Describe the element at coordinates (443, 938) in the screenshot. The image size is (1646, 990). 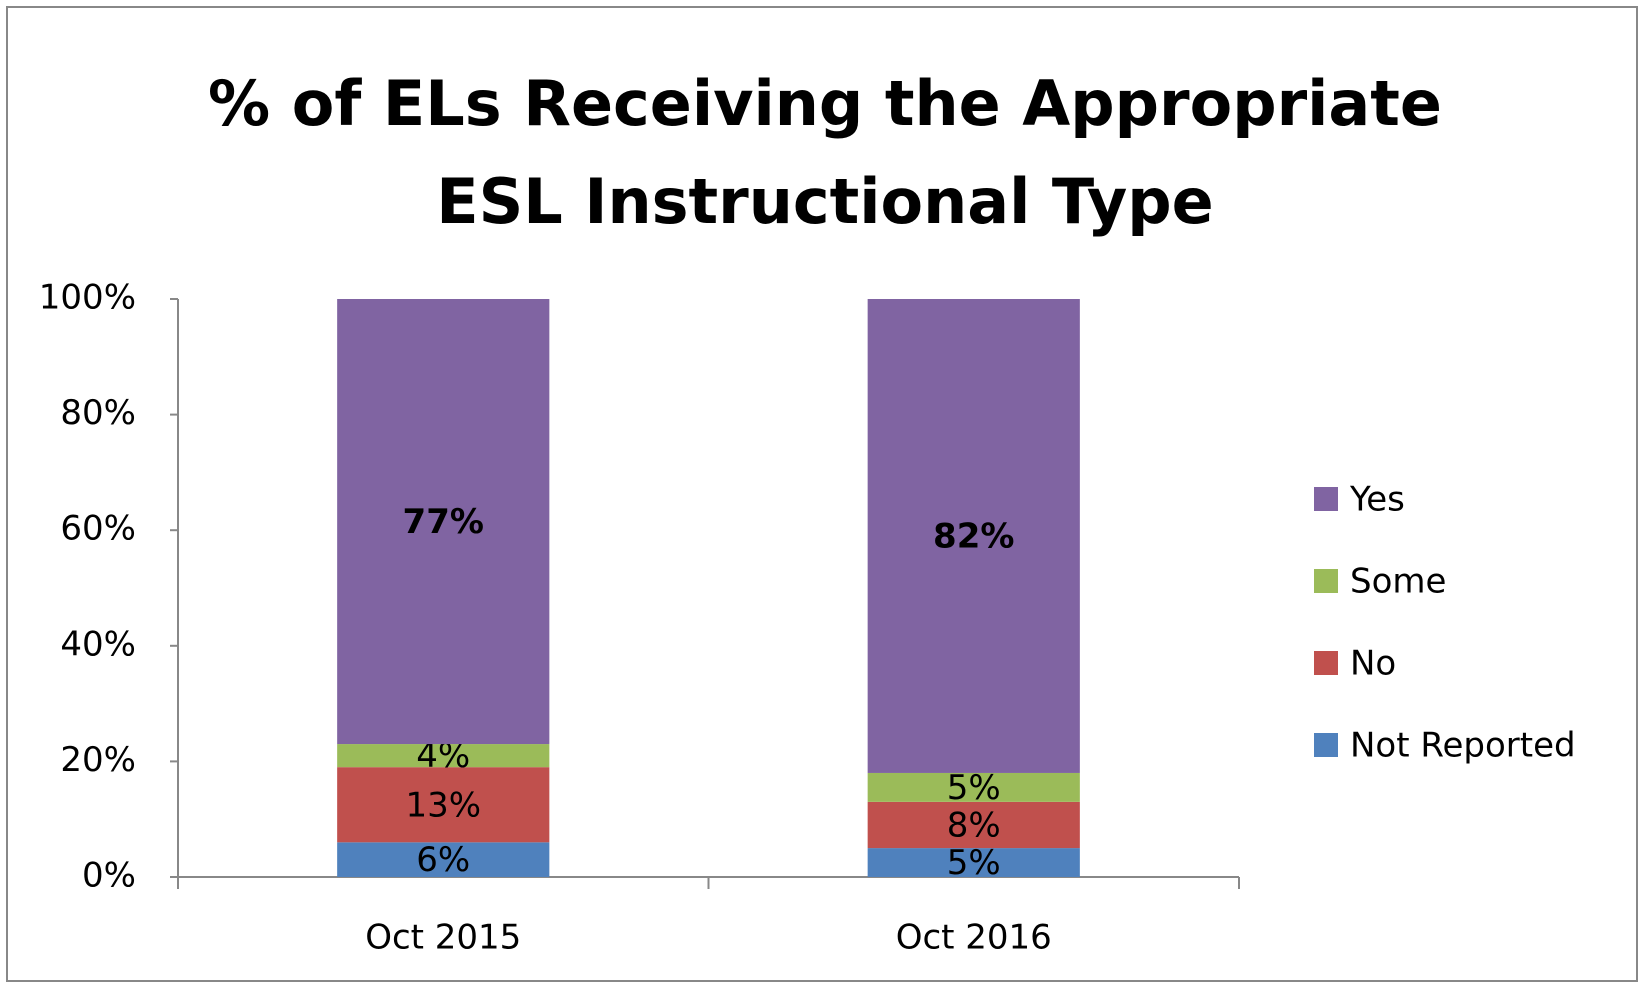
I see `x-tick-label: Oct 2015` at that location.